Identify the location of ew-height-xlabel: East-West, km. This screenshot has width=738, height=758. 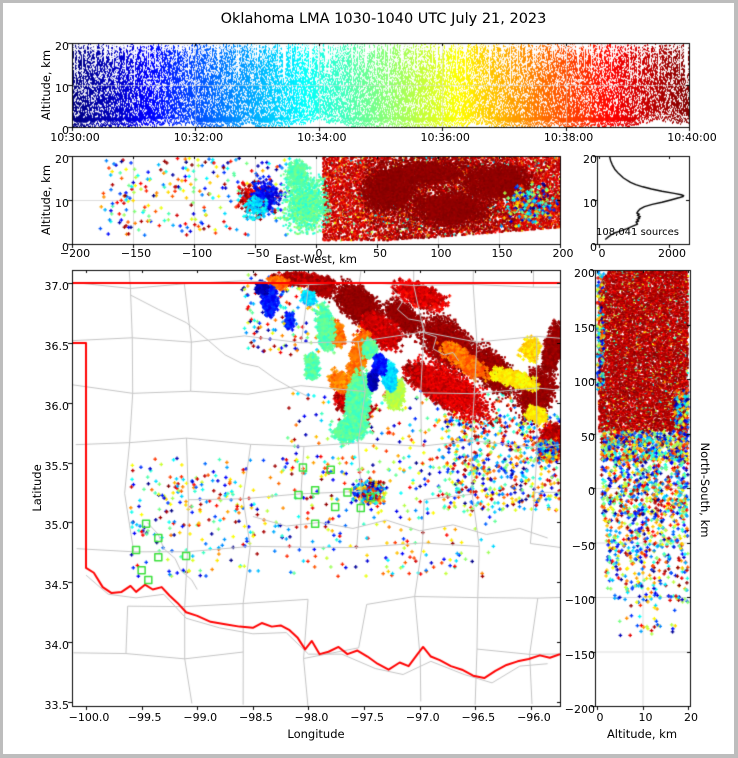
(316, 259).